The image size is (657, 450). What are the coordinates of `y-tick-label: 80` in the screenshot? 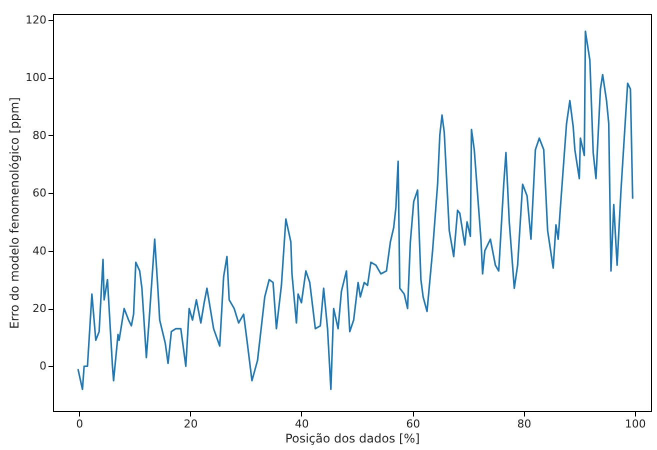 It's located at (39, 135).